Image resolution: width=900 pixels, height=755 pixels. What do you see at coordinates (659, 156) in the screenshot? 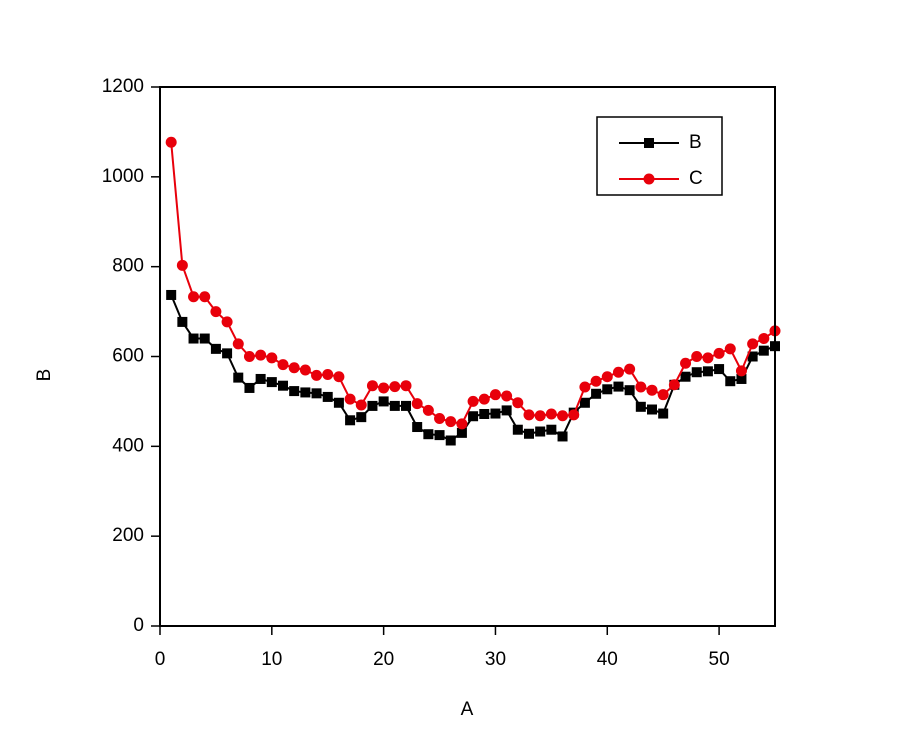
I see `legend-box` at bounding box center [659, 156].